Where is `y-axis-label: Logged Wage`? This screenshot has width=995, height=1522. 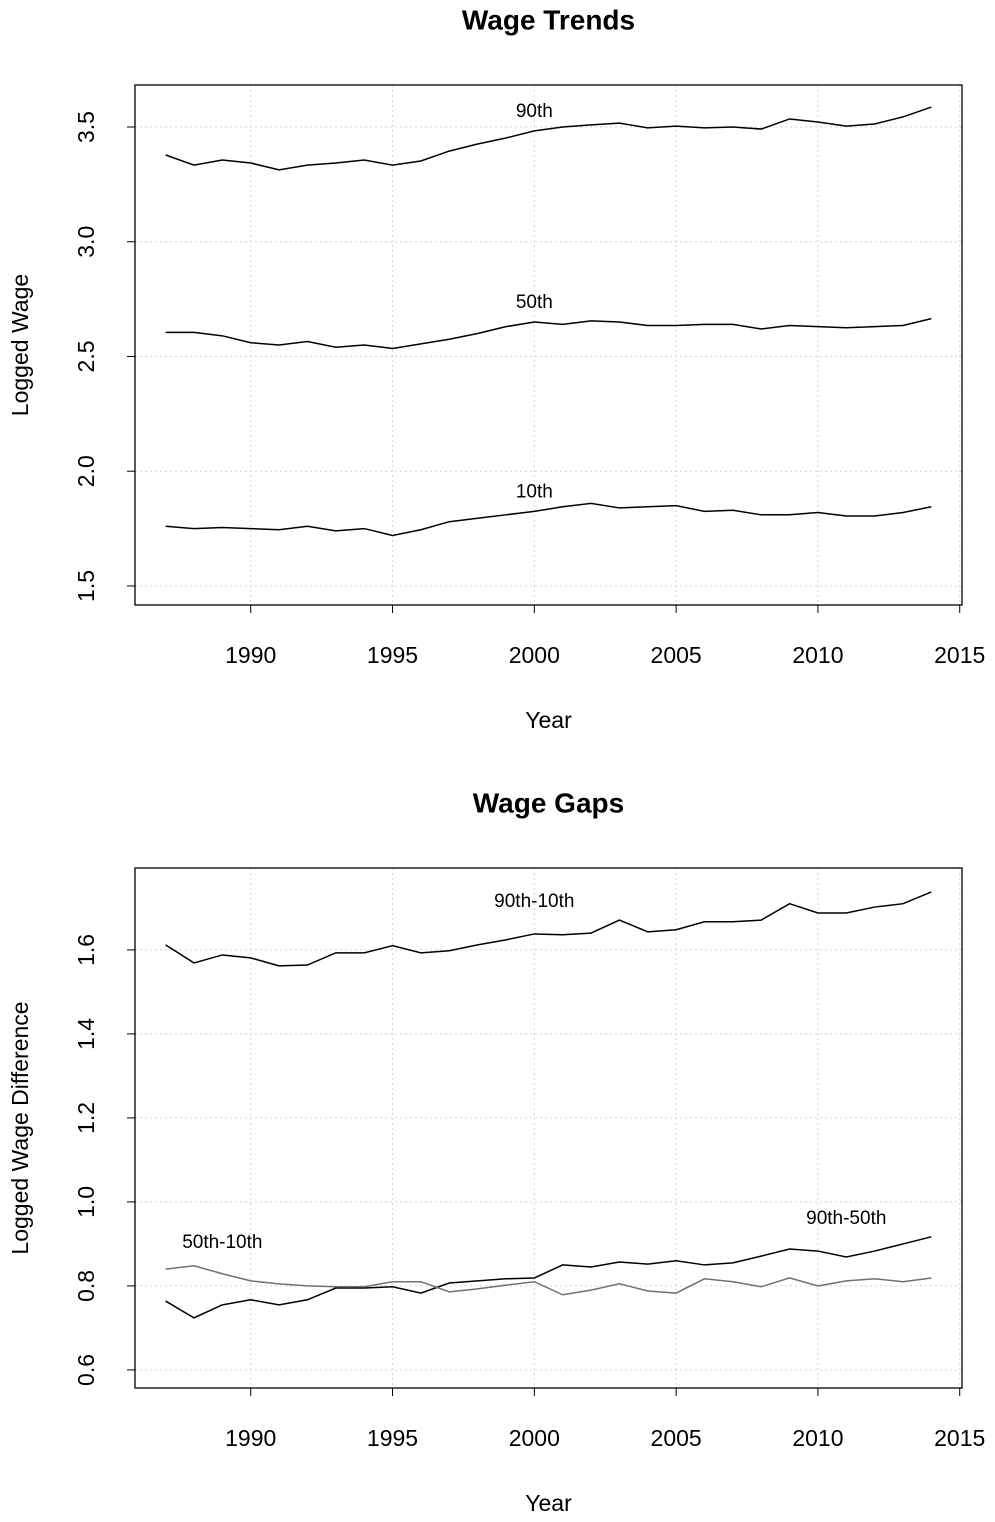
y-axis-label: Logged Wage is located at coordinates (20, 345).